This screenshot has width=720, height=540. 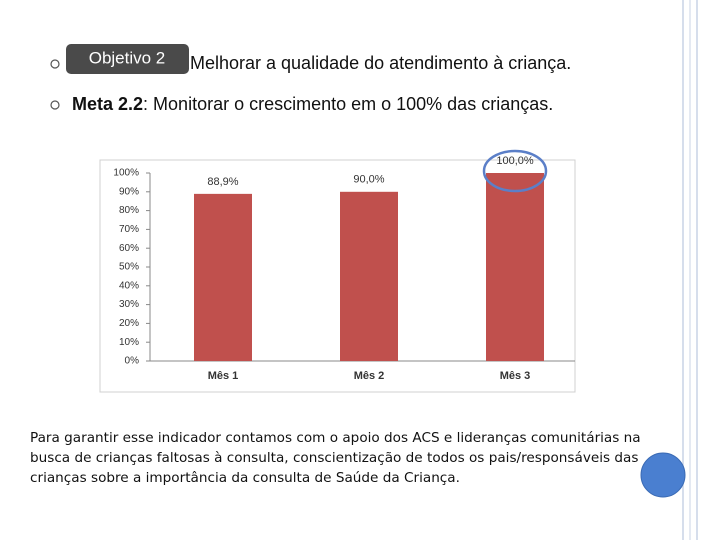 I want to click on y-tick-label: 10%, so click(x=129, y=342).